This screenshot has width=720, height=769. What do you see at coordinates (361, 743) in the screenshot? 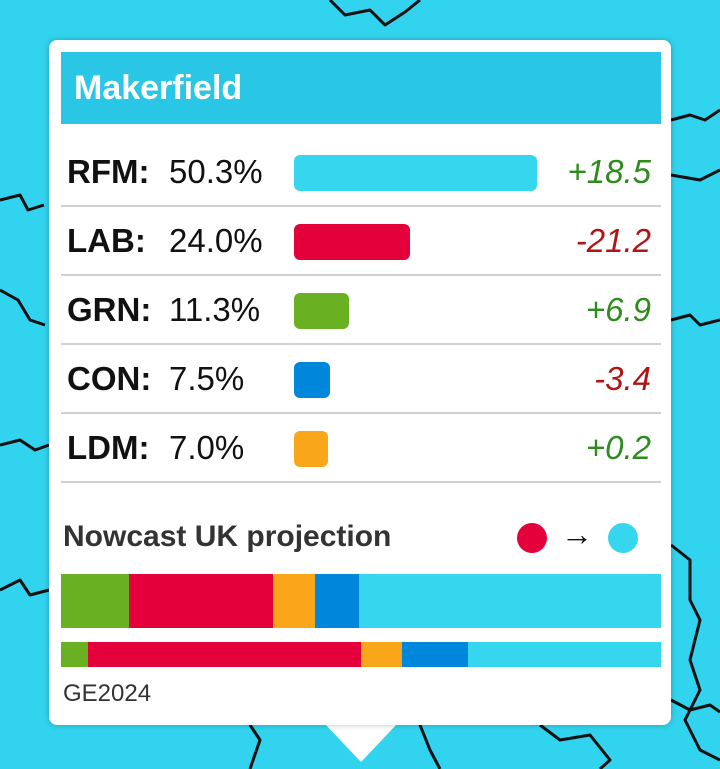
I see `tooltip-pointer` at bounding box center [361, 743].